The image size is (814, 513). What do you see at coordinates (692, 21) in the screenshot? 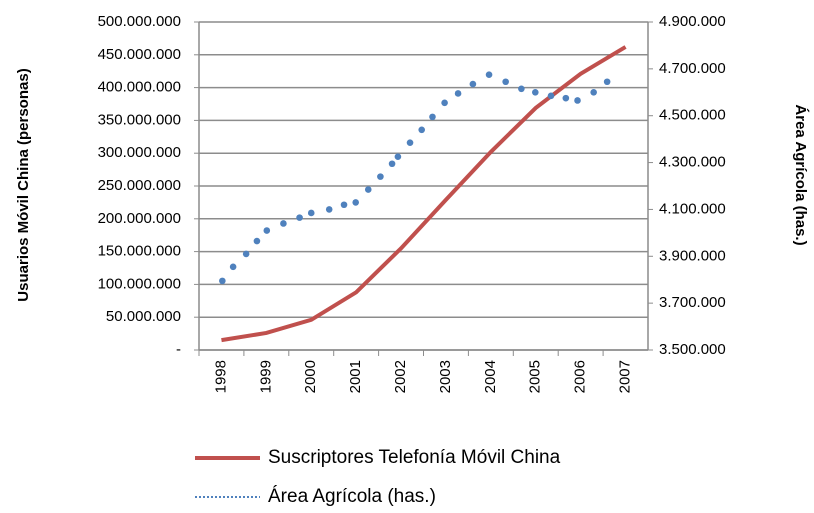
I see `y2-tick-label: 4.900.000` at bounding box center [692, 21].